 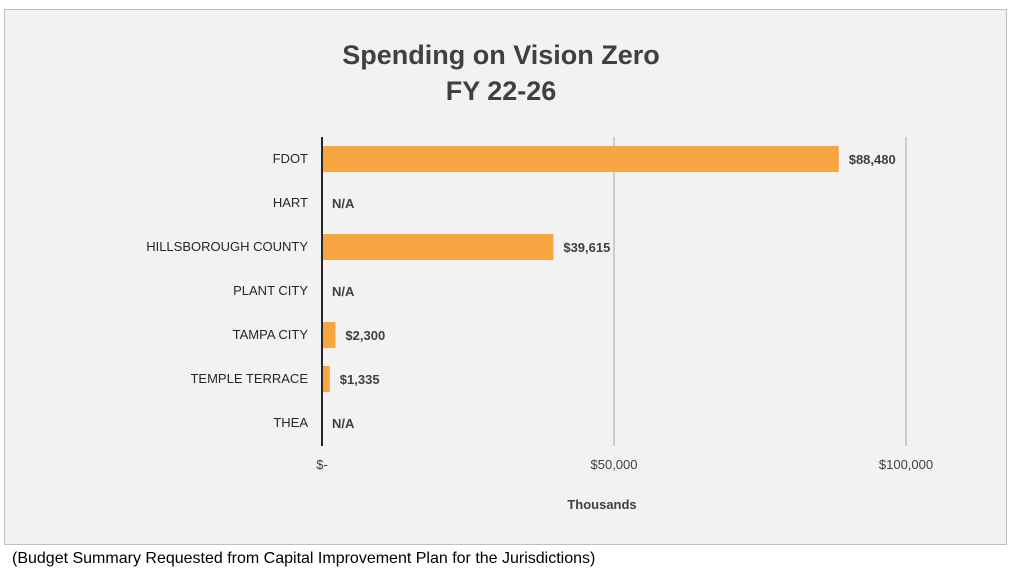 I want to click on category-label: THEA, so click(x=290, y=422).